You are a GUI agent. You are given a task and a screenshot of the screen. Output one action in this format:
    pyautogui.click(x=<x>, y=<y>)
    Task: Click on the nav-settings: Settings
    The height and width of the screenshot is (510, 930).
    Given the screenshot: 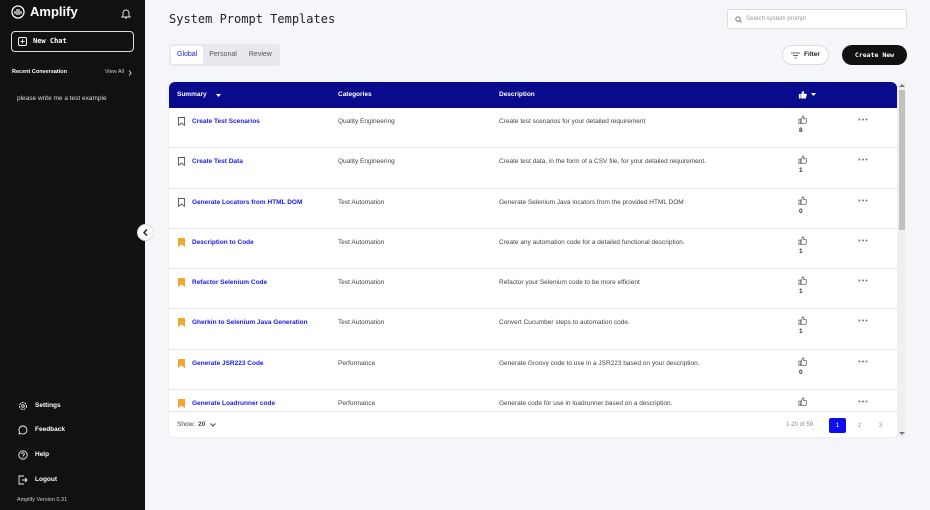 What is the action you would take?
    pyautogui.click(x=39, y=406)
    